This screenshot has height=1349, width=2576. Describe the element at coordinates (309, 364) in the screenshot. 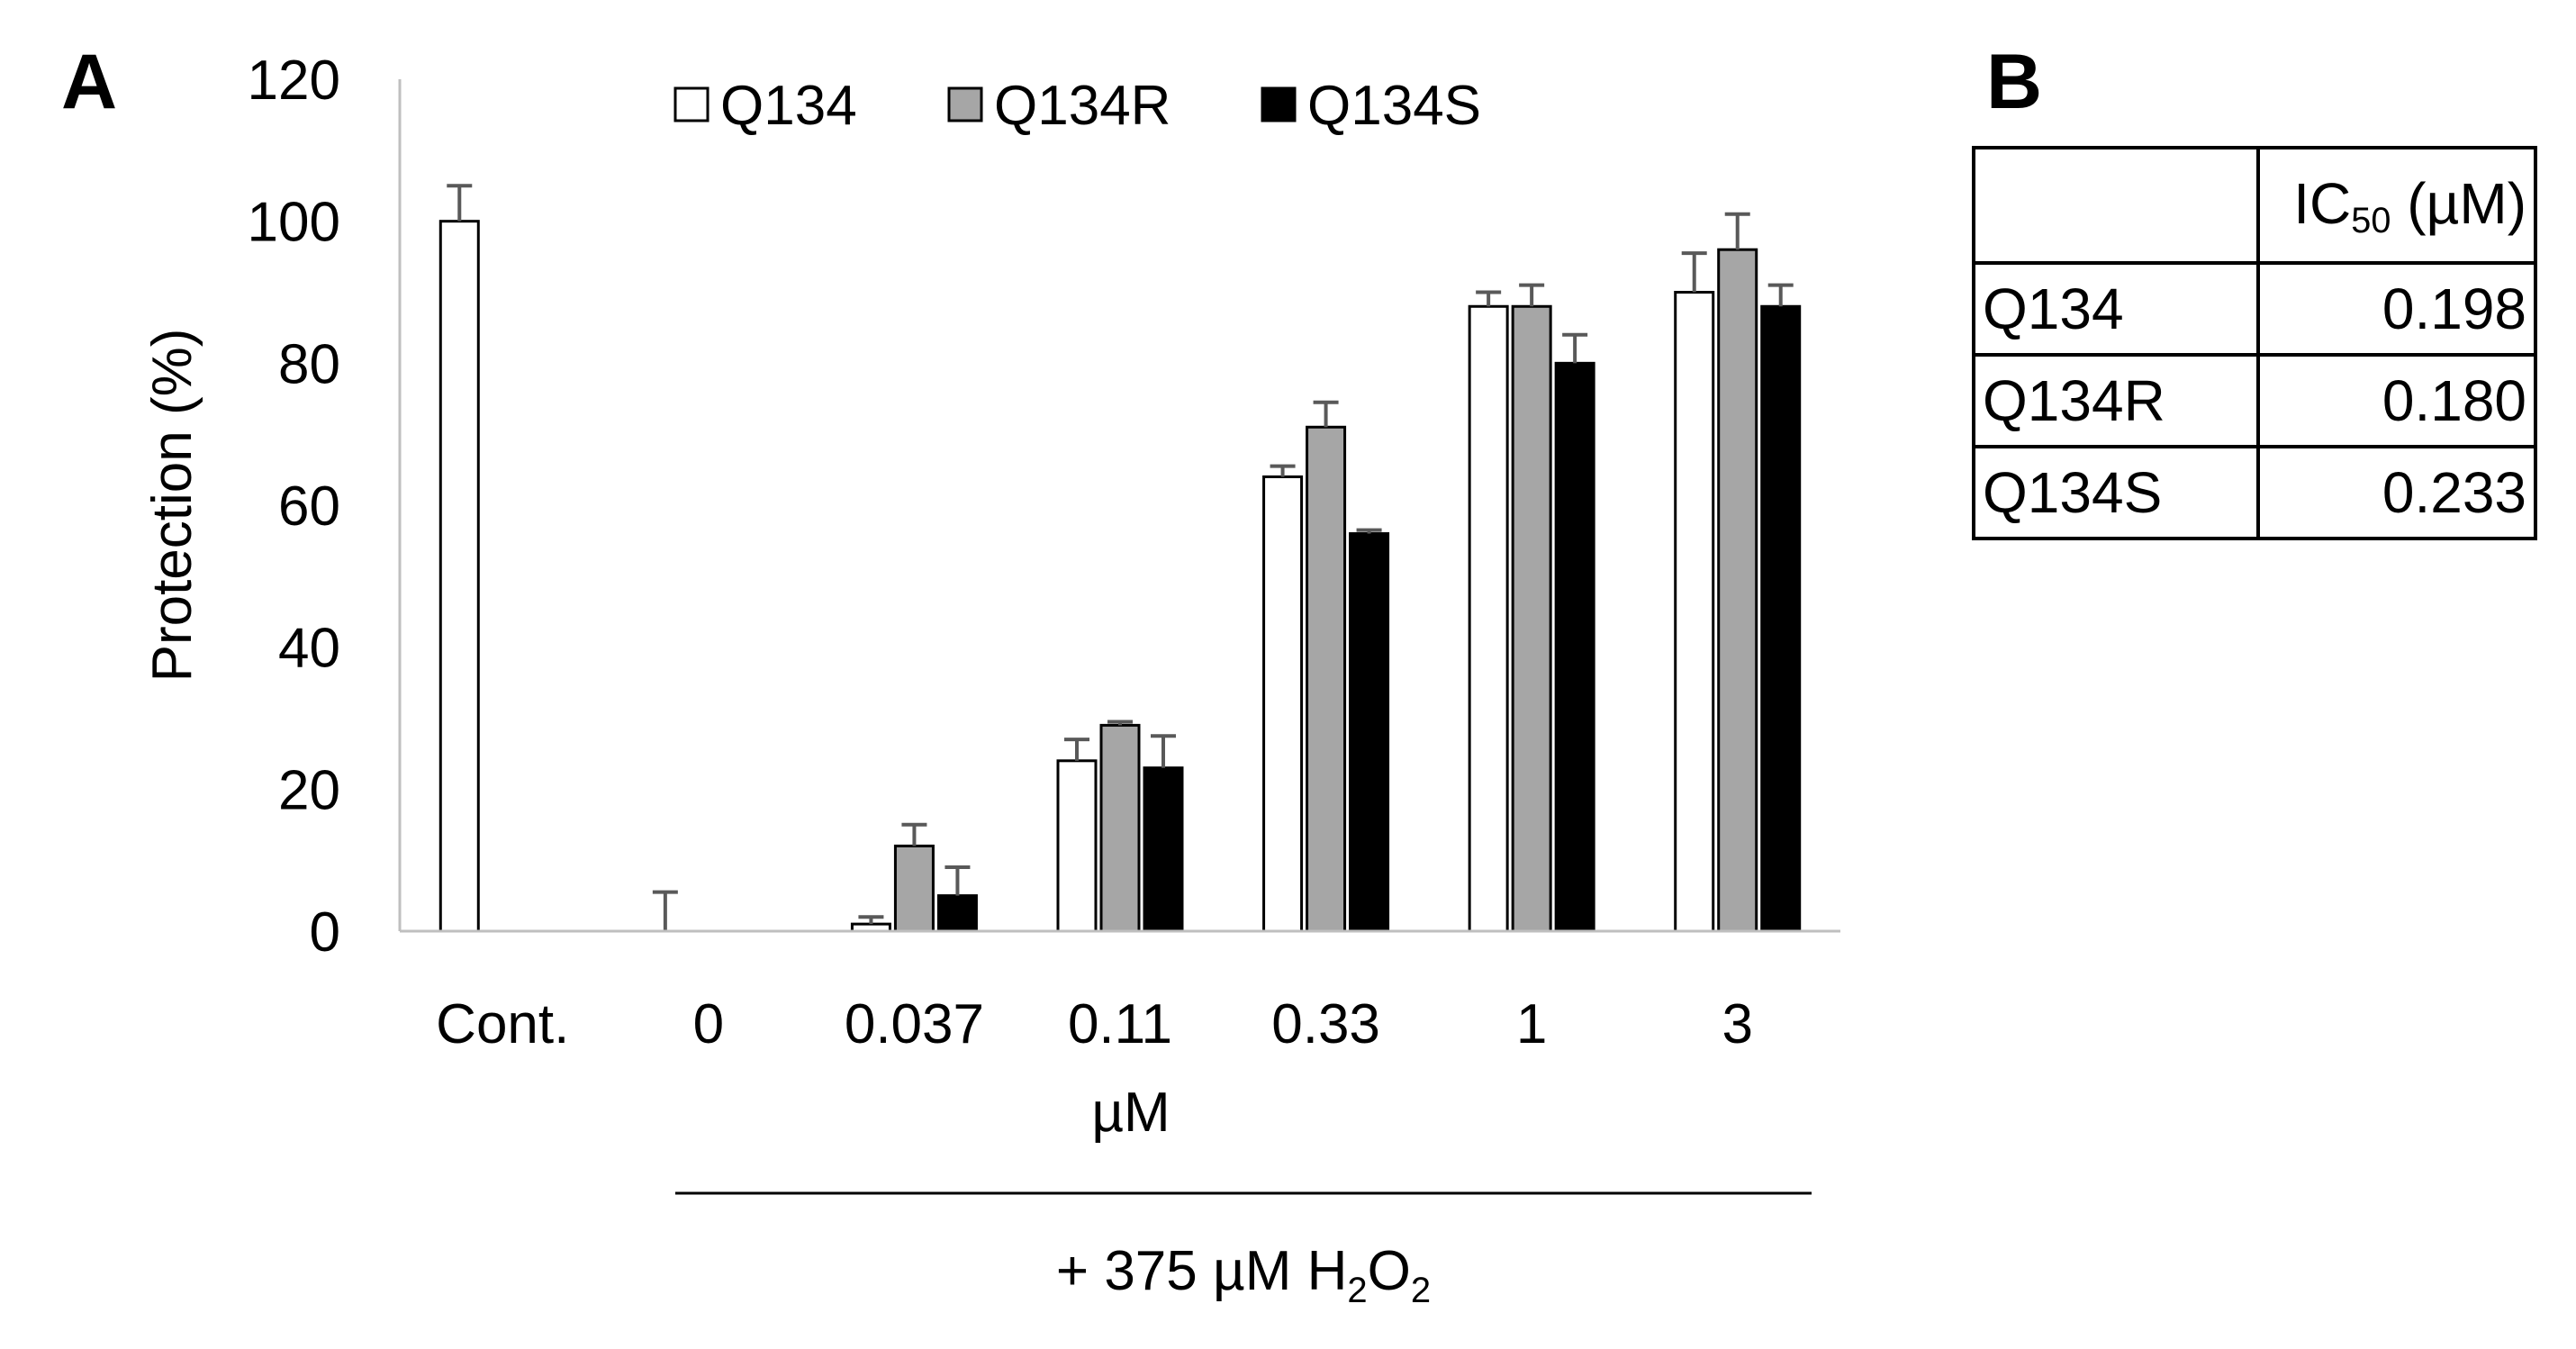

I see `y-tick-label: 80` at that location.